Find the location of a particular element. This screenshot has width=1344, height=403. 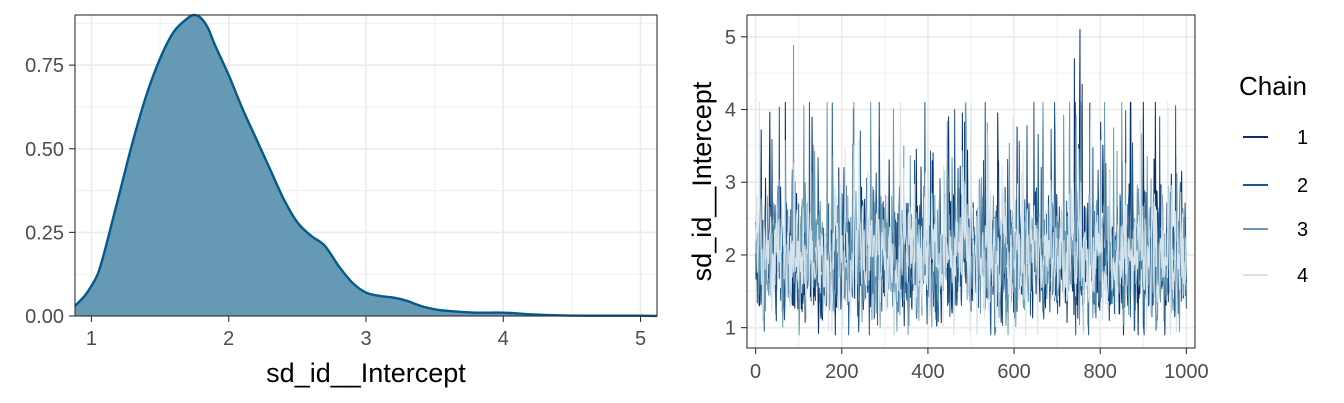

density-y-tick-label: 0.75 is located at coordinates (44, 66).